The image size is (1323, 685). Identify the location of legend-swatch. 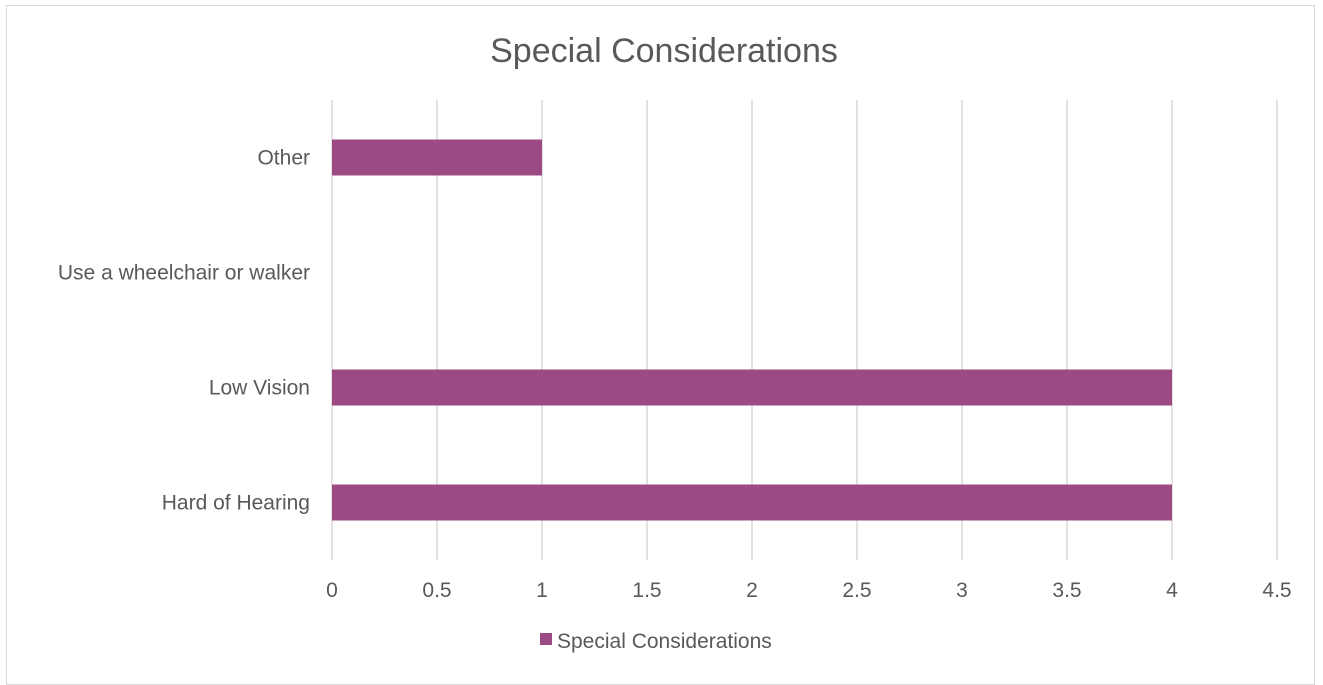
(546, 639).